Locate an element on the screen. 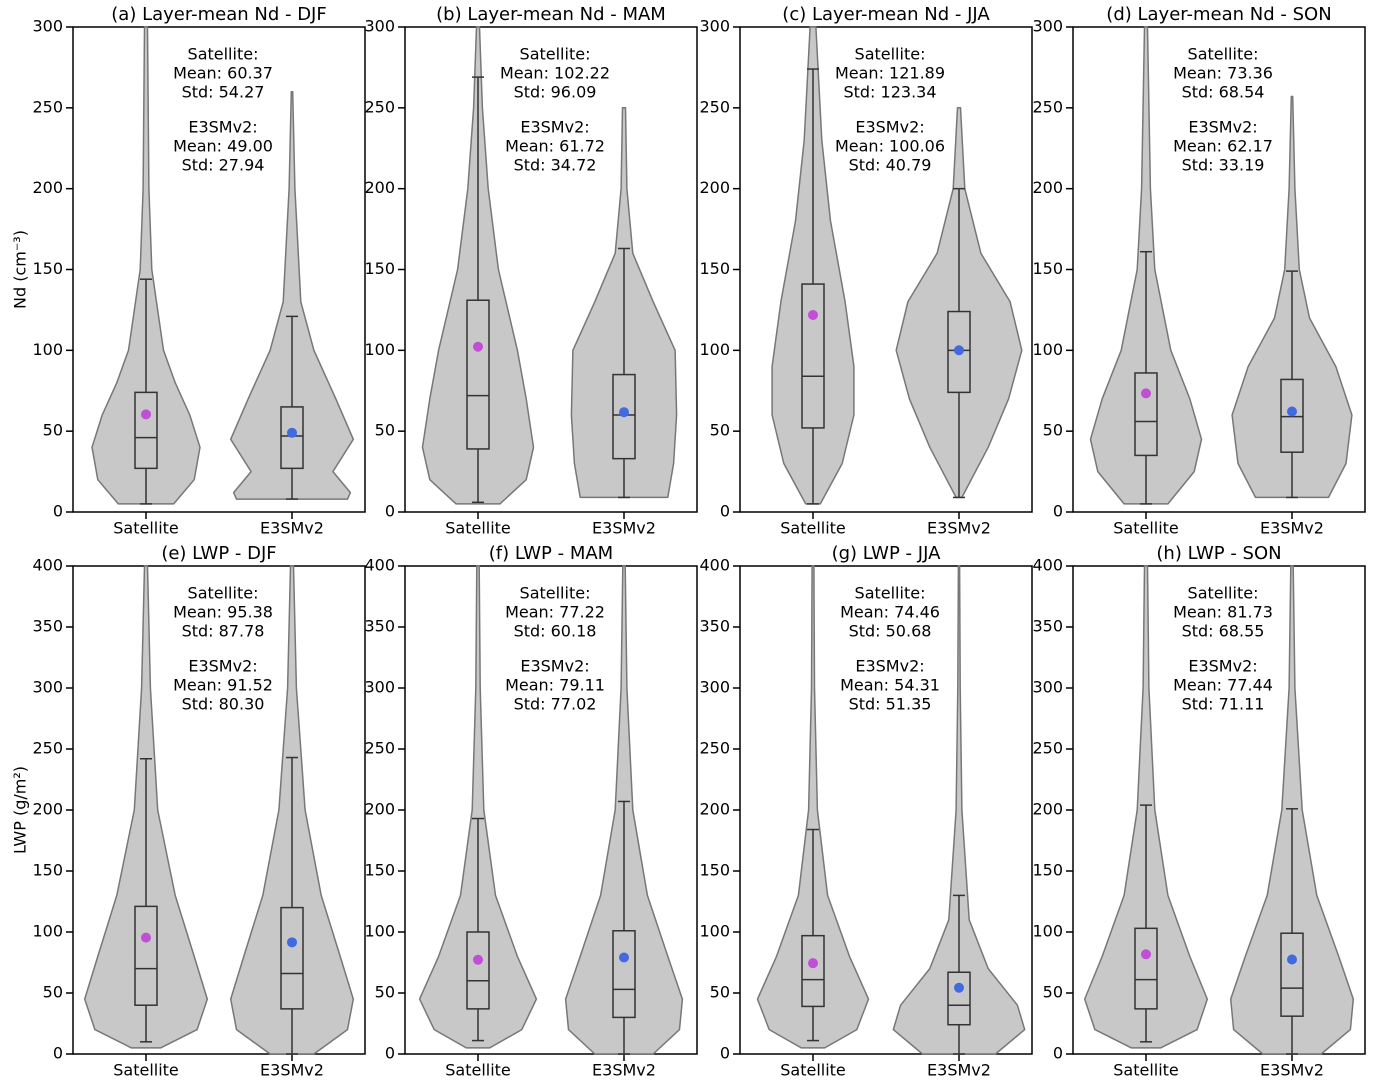 The image size is (1375, 1080). annotation: Std: 123.34 is located at coordinates (889, 92).